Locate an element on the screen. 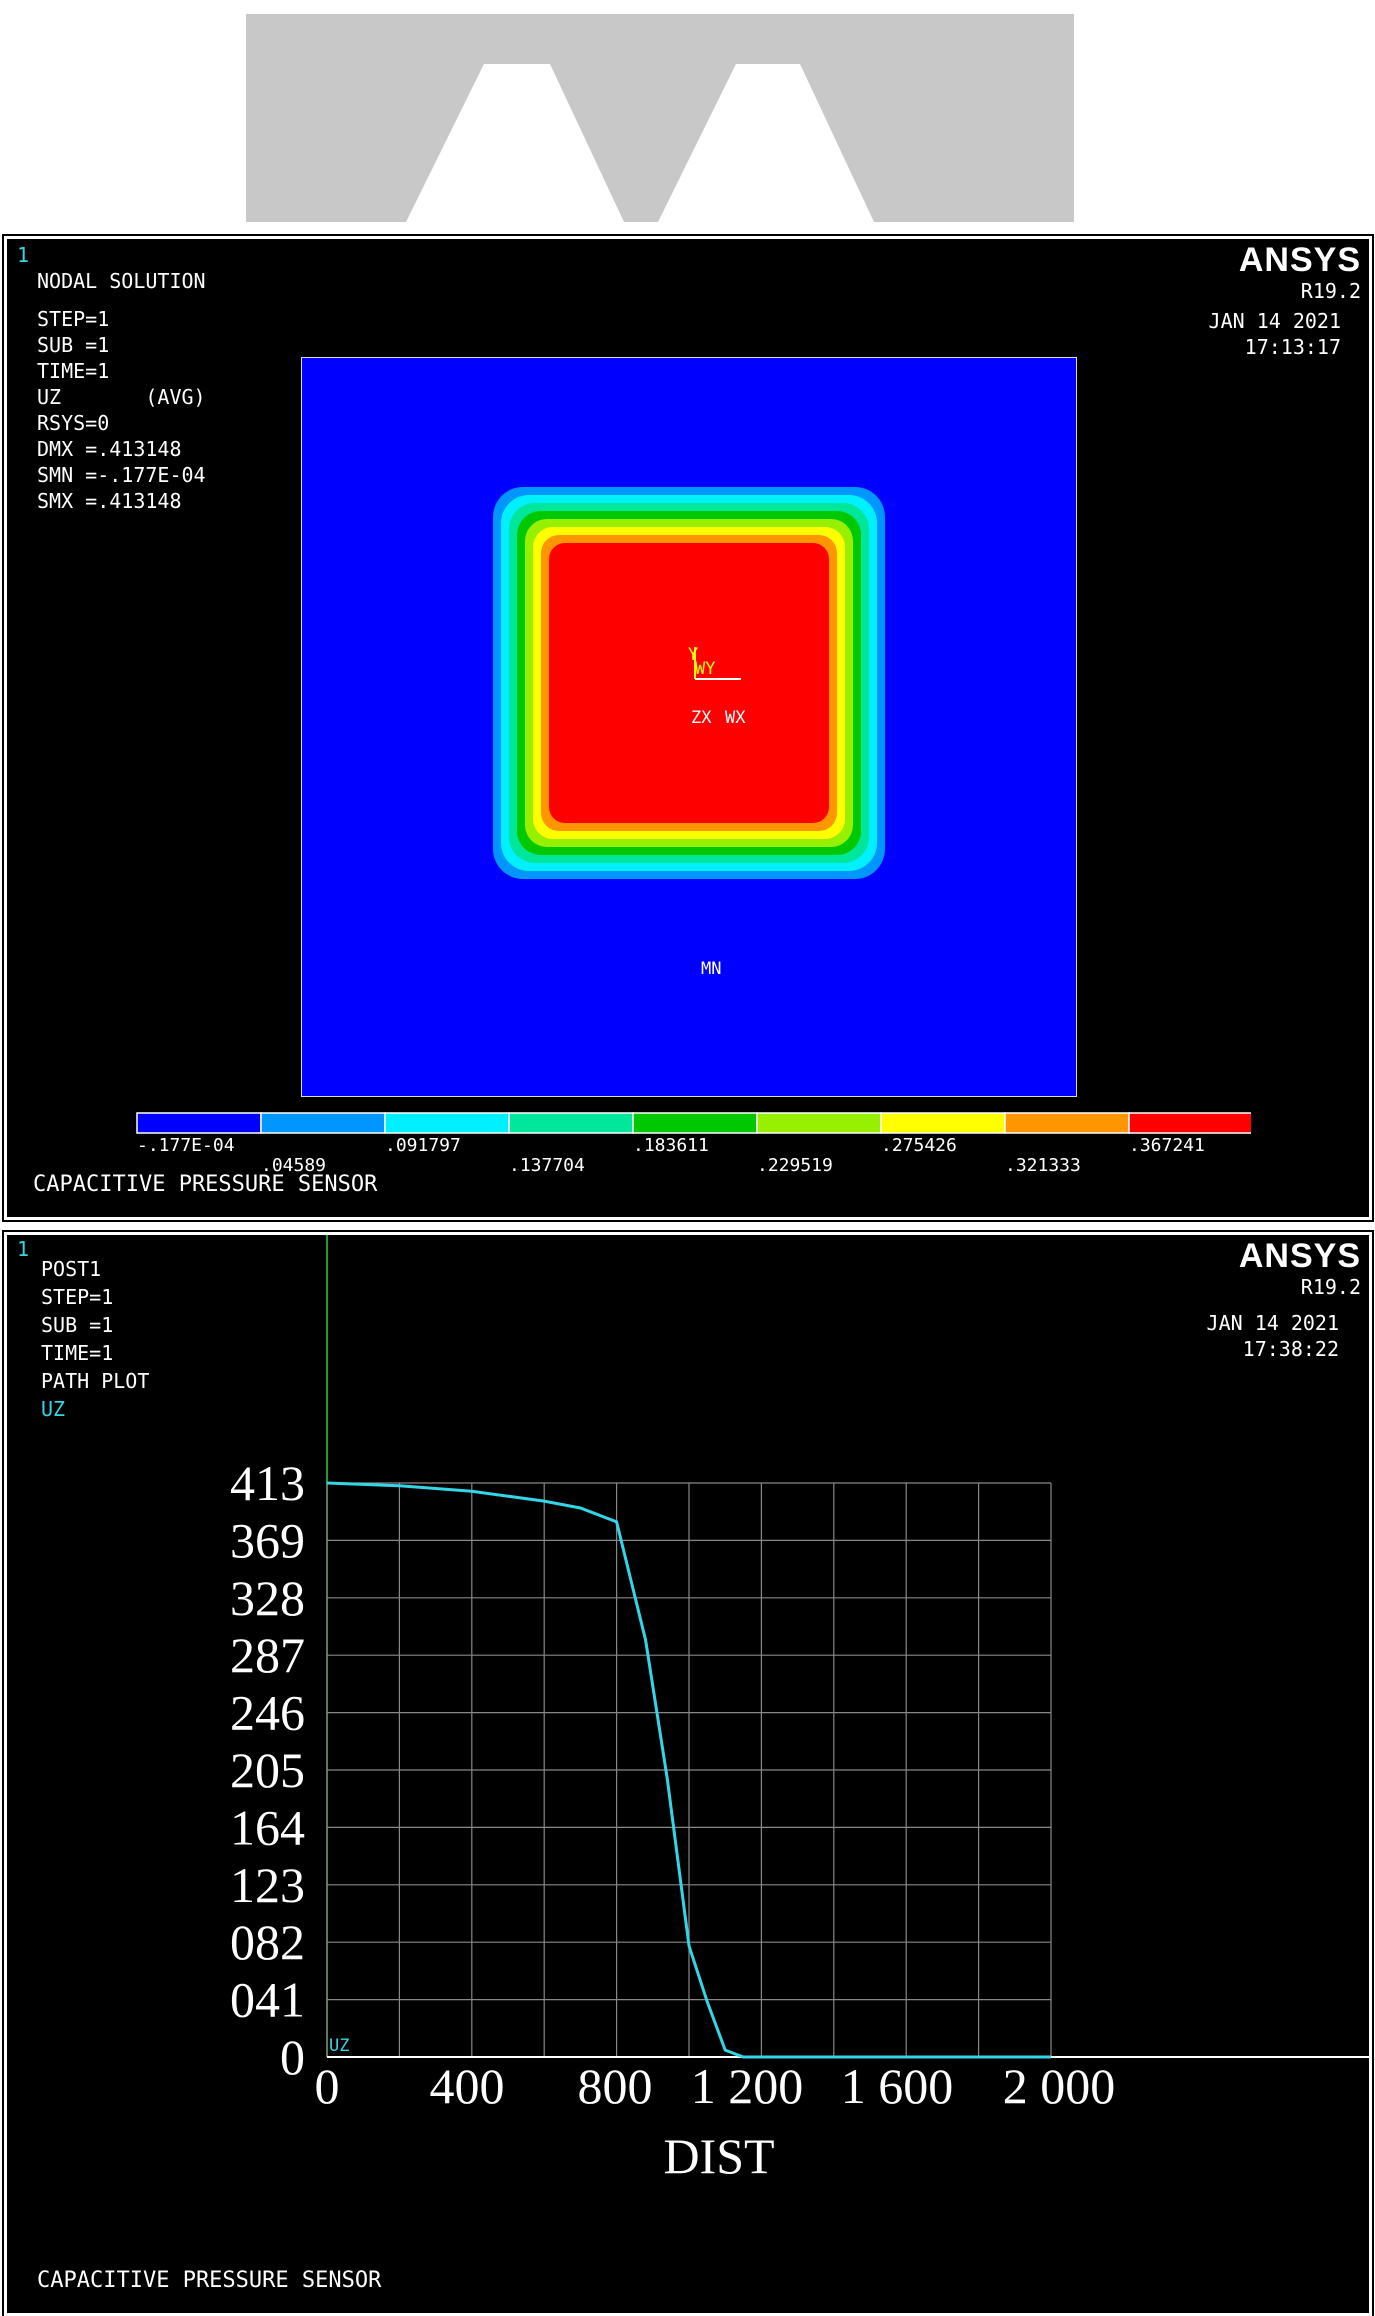 Image resolution: width=1375 pixels, height=2316 pixels. info-line: RSYS=0 is located at coordinates (73, 423).